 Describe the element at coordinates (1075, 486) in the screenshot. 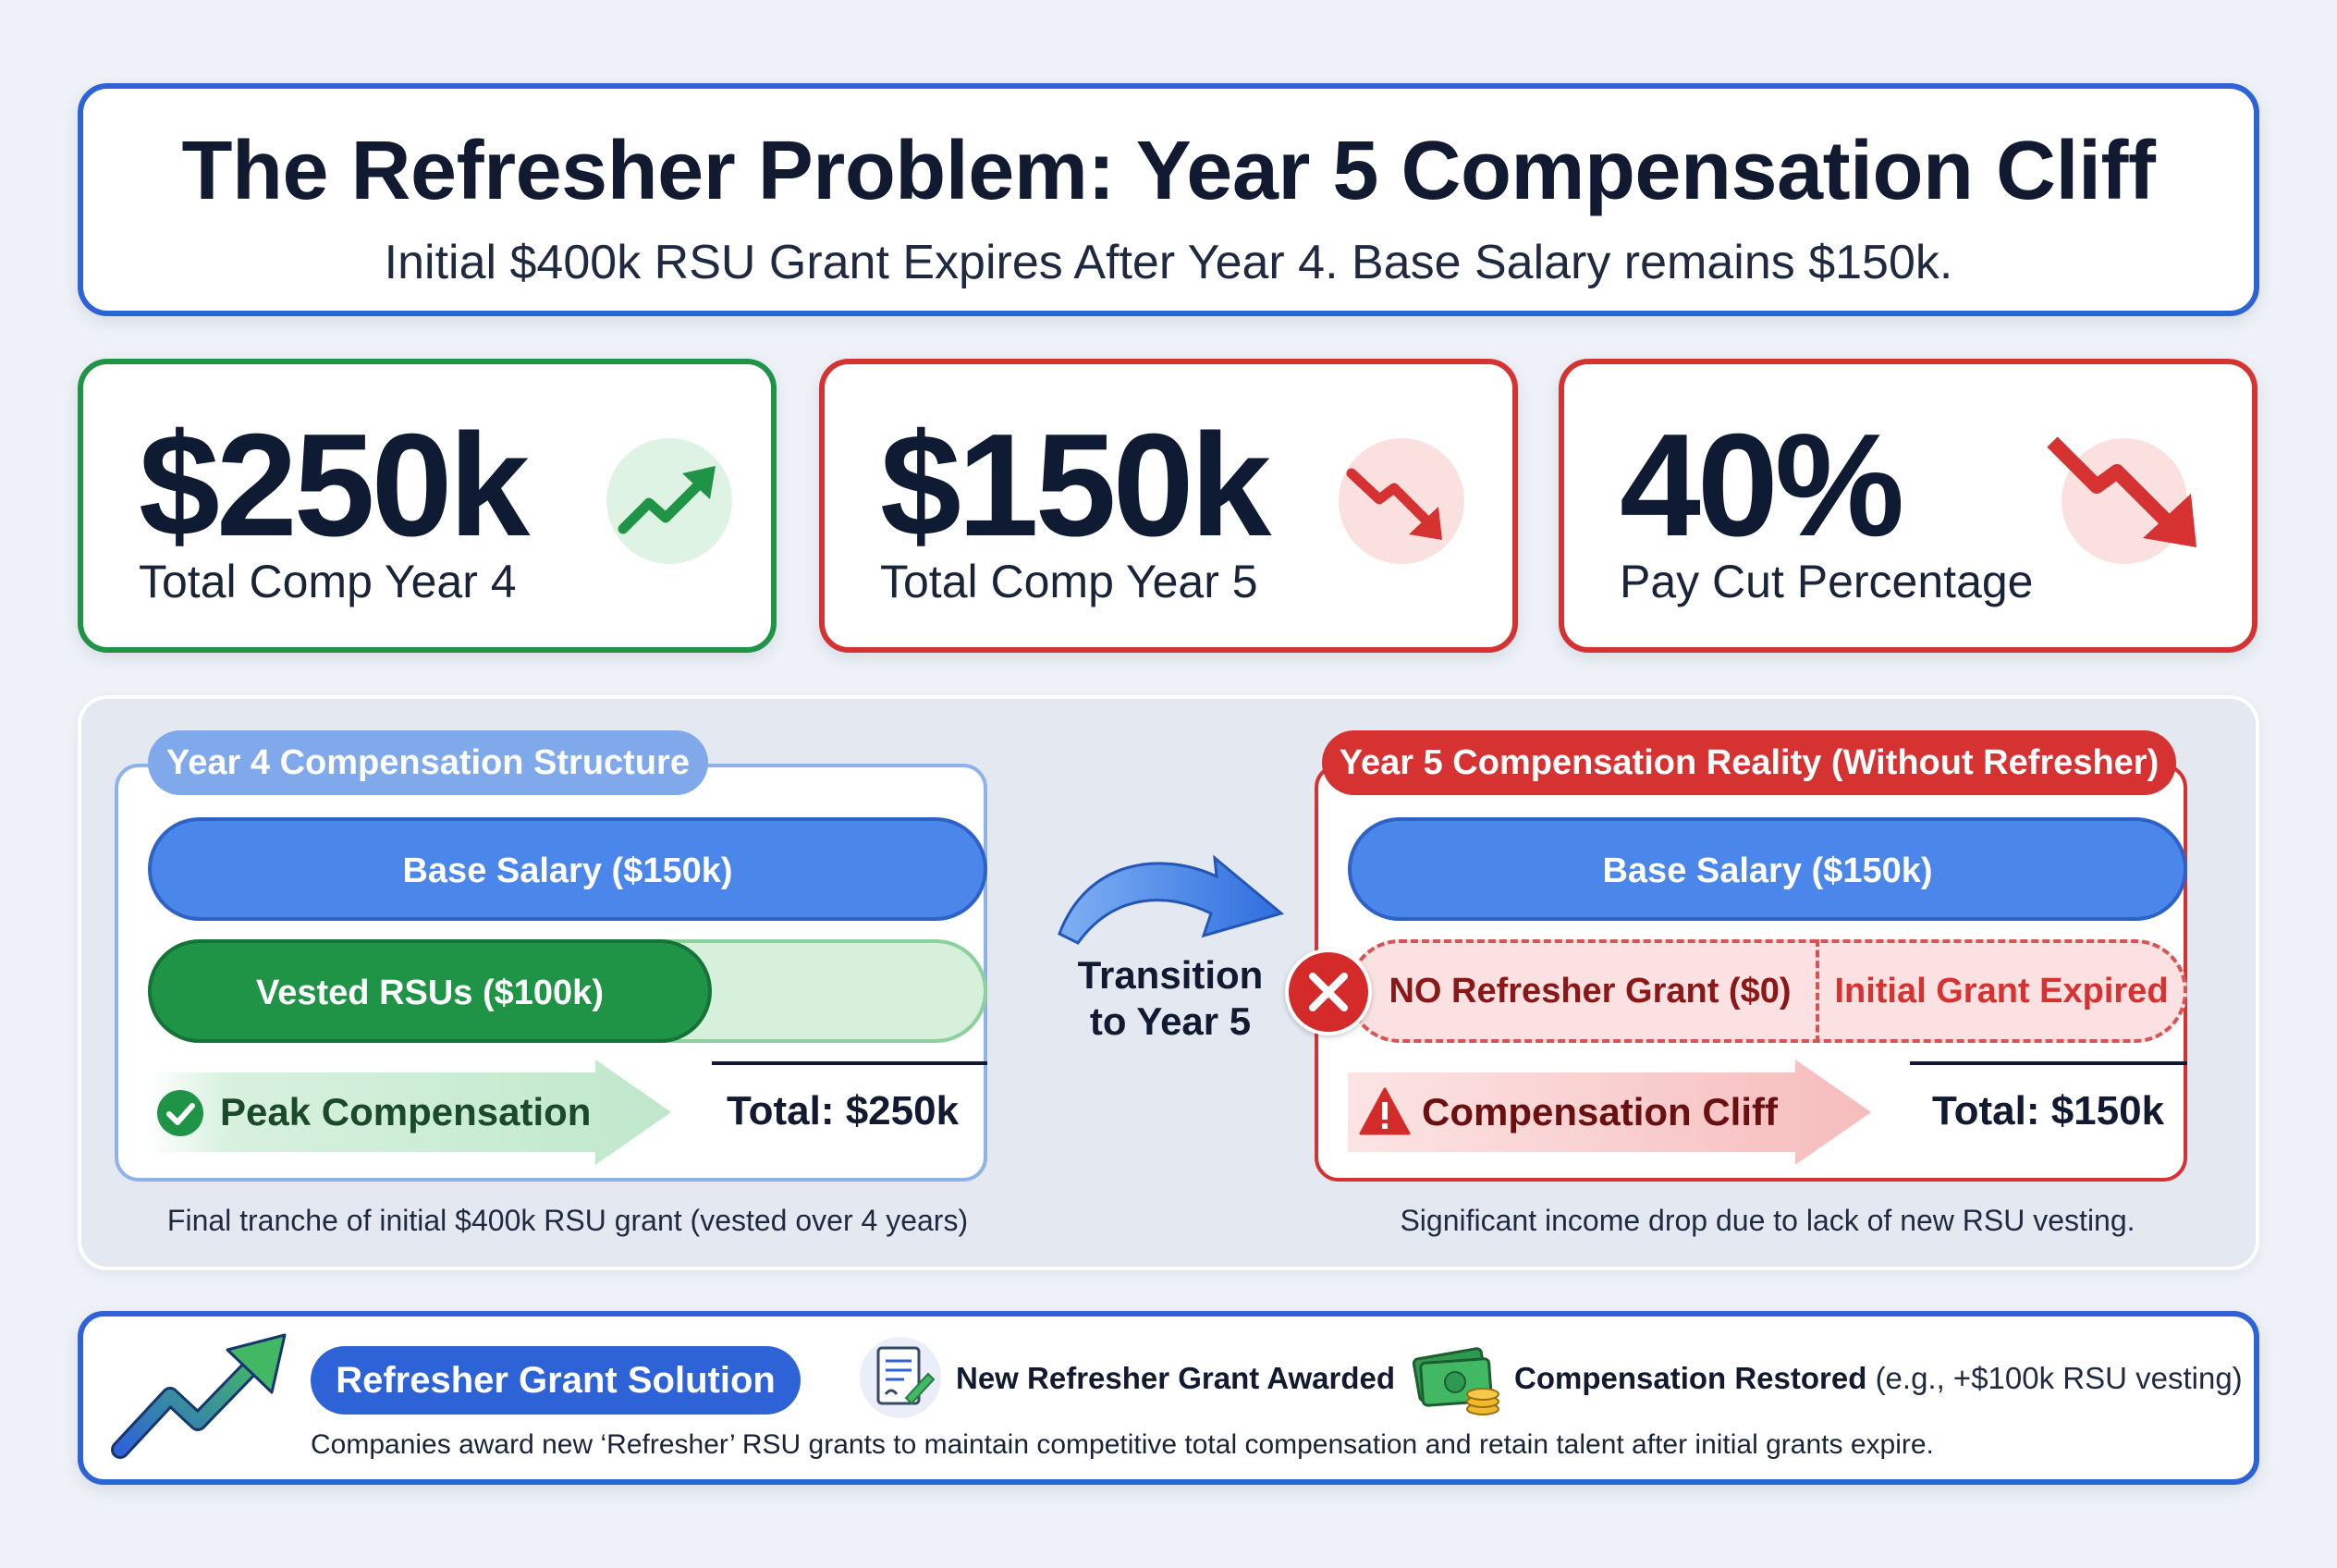

I see `stat-value: $150k` at that location.